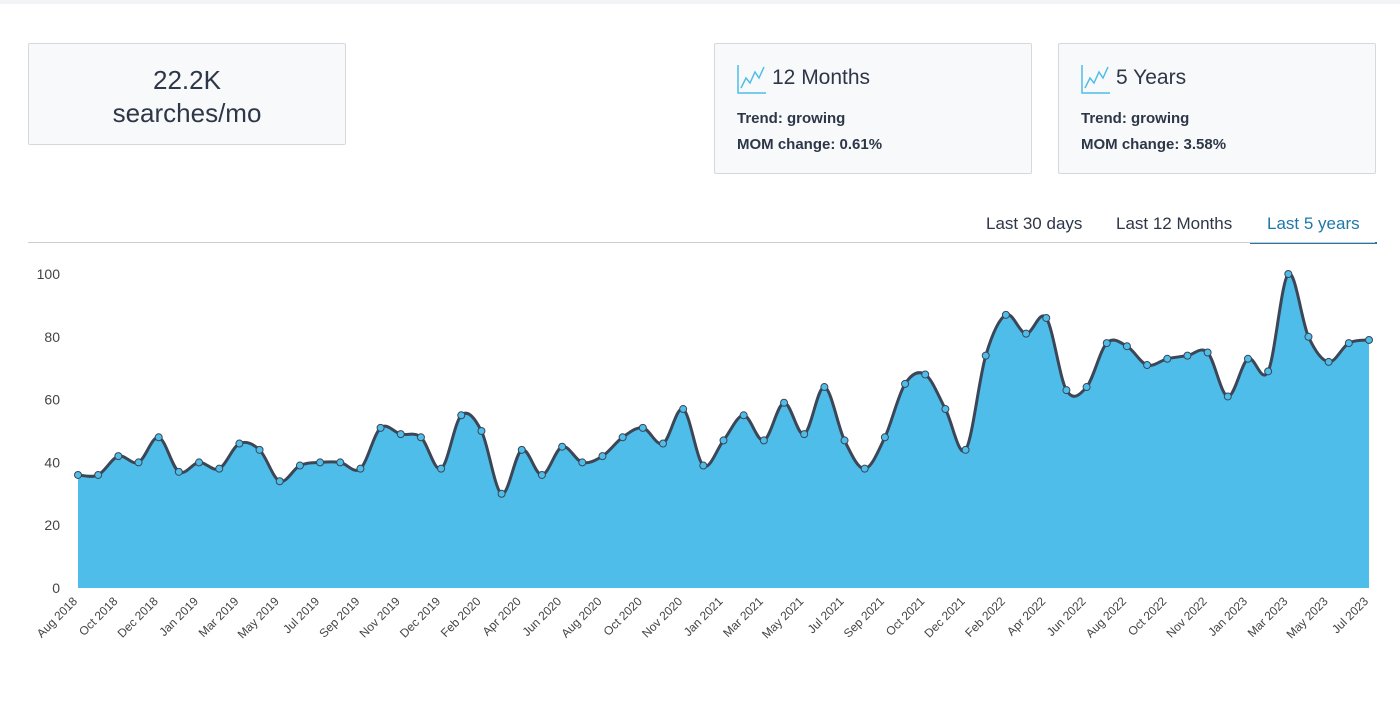 Image resolution: width=1400 pixels, height=704 pixels. I want to click on y-tick-label: 100, so click(49, 274).